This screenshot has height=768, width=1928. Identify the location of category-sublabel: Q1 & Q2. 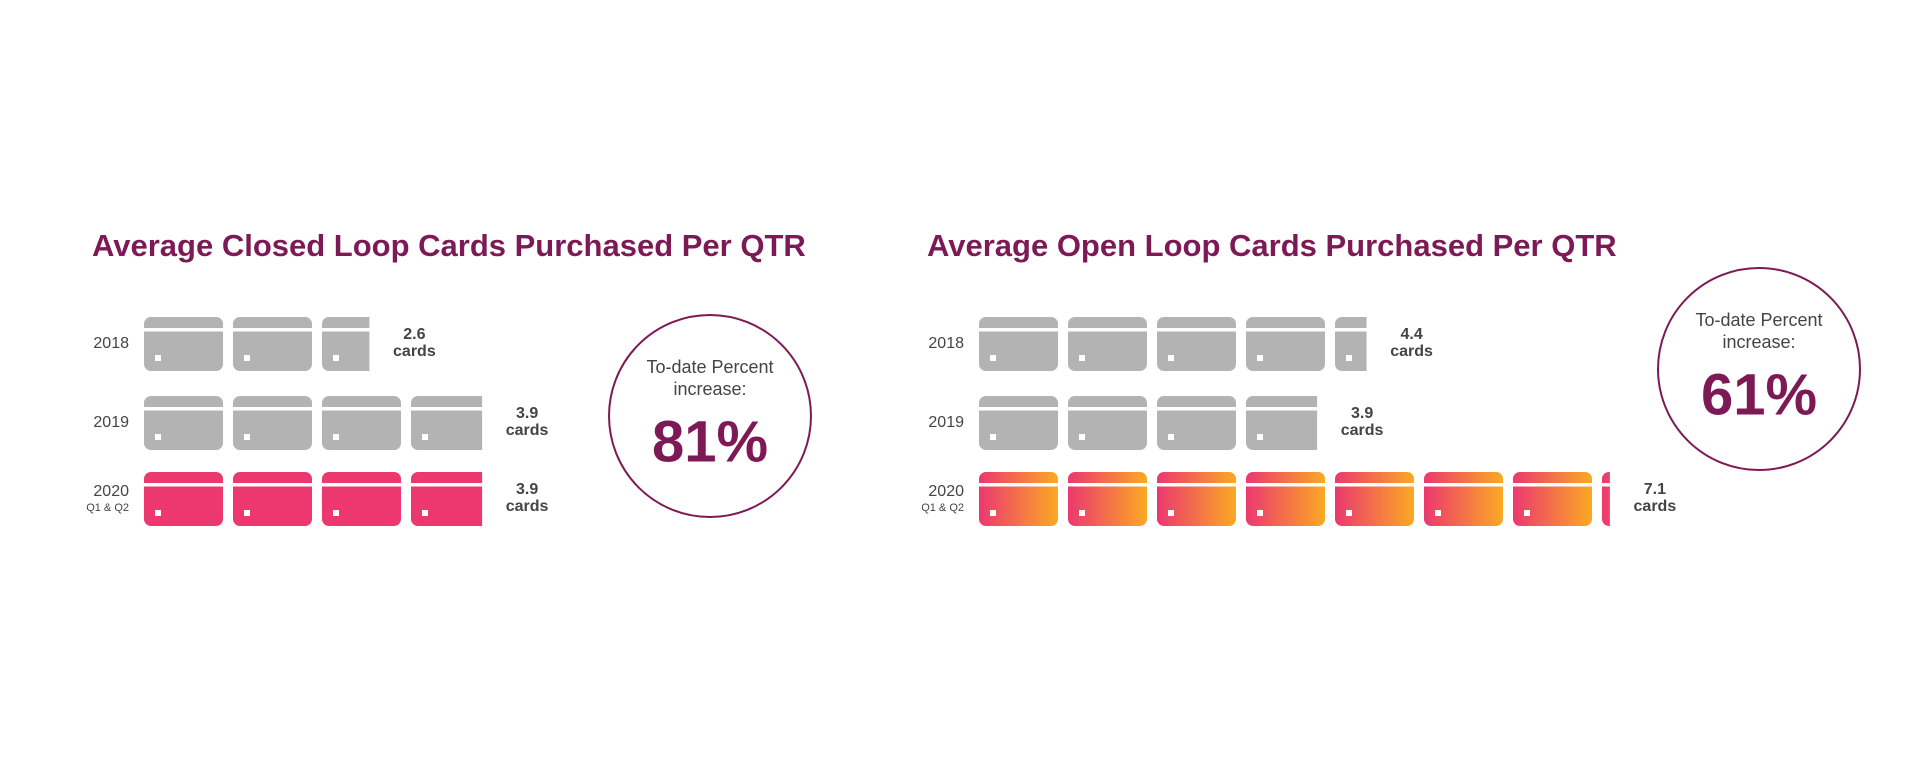
(942, 508).